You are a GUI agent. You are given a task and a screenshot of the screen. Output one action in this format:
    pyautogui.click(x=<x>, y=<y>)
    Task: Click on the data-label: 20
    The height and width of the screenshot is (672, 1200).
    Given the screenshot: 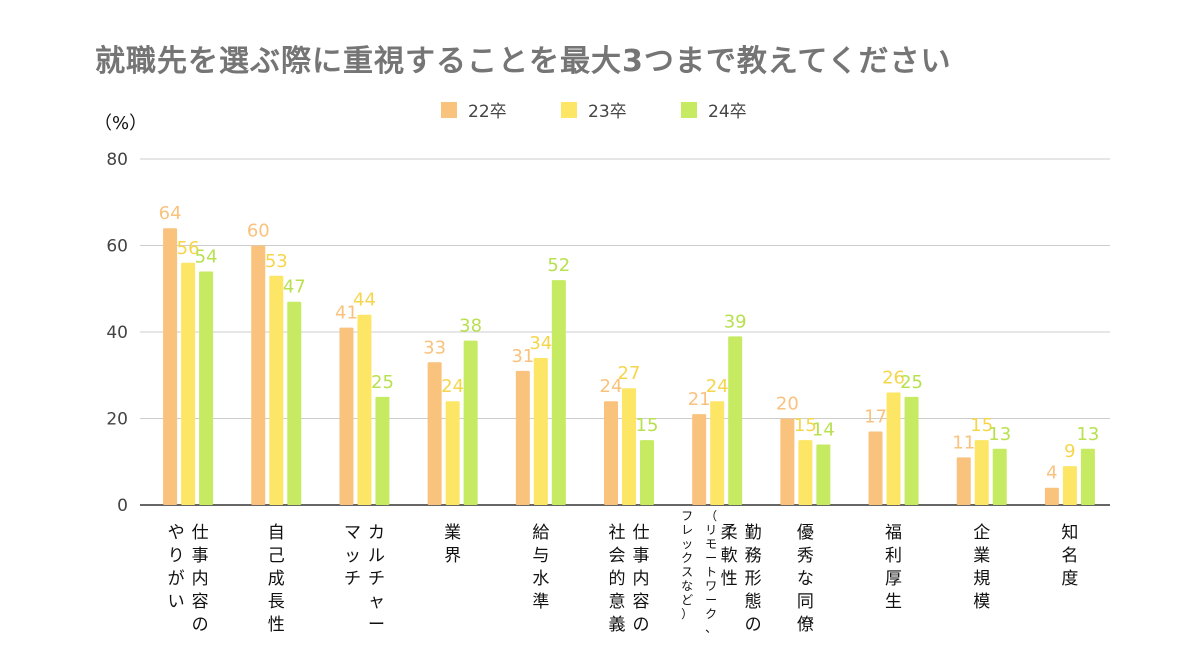 What is the action you would take?
    pyautogui.click(x=787, y=404)
    